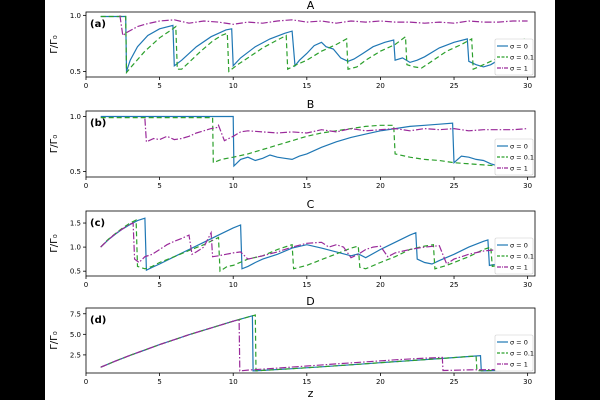  Describe the element at coordinates (311, 204) in the screenshot. I see `panel-title: C` at that location.